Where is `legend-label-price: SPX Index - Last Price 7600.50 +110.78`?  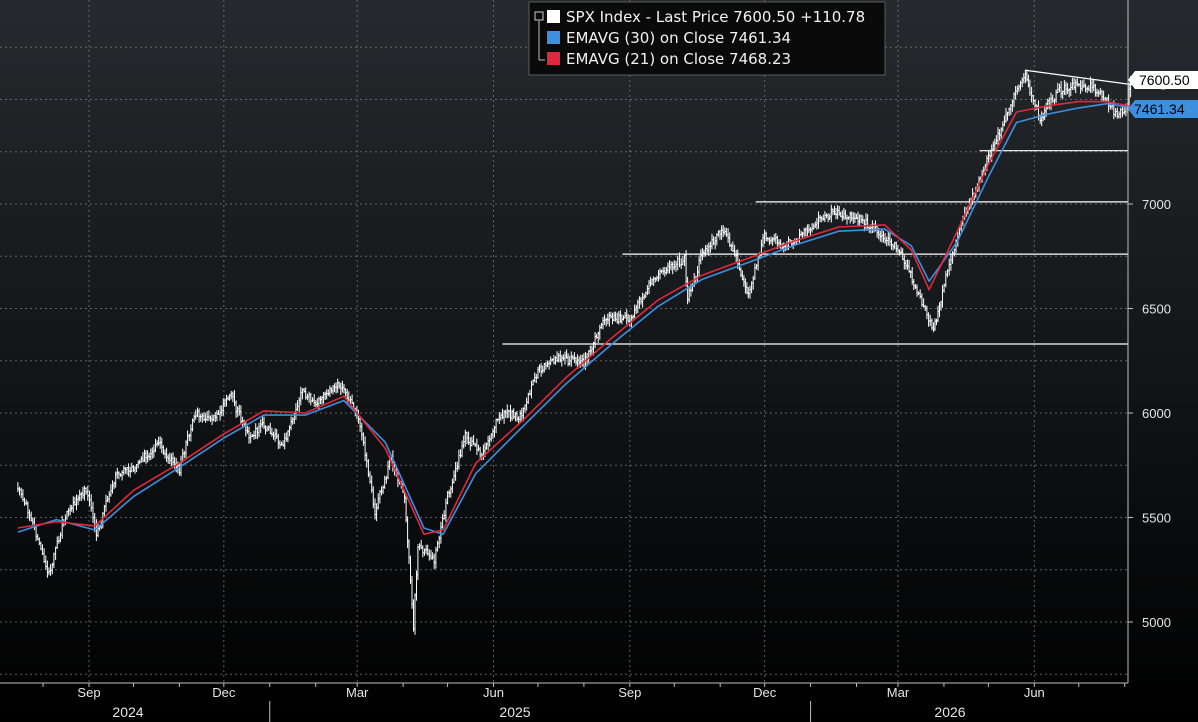
legend-label-price: SPX Index - Last Price 7600.50 +110.78 is located at coordinates (715, 17).